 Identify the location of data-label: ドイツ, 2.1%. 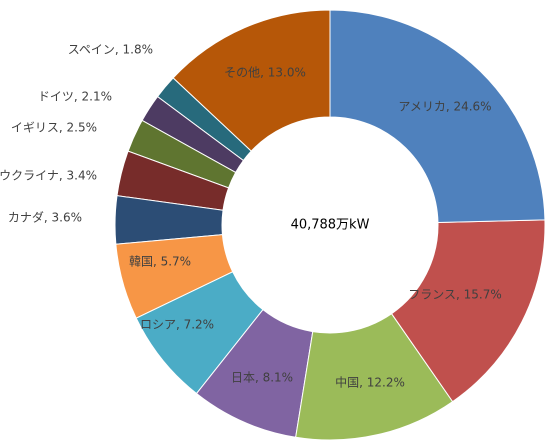
(75, 97).